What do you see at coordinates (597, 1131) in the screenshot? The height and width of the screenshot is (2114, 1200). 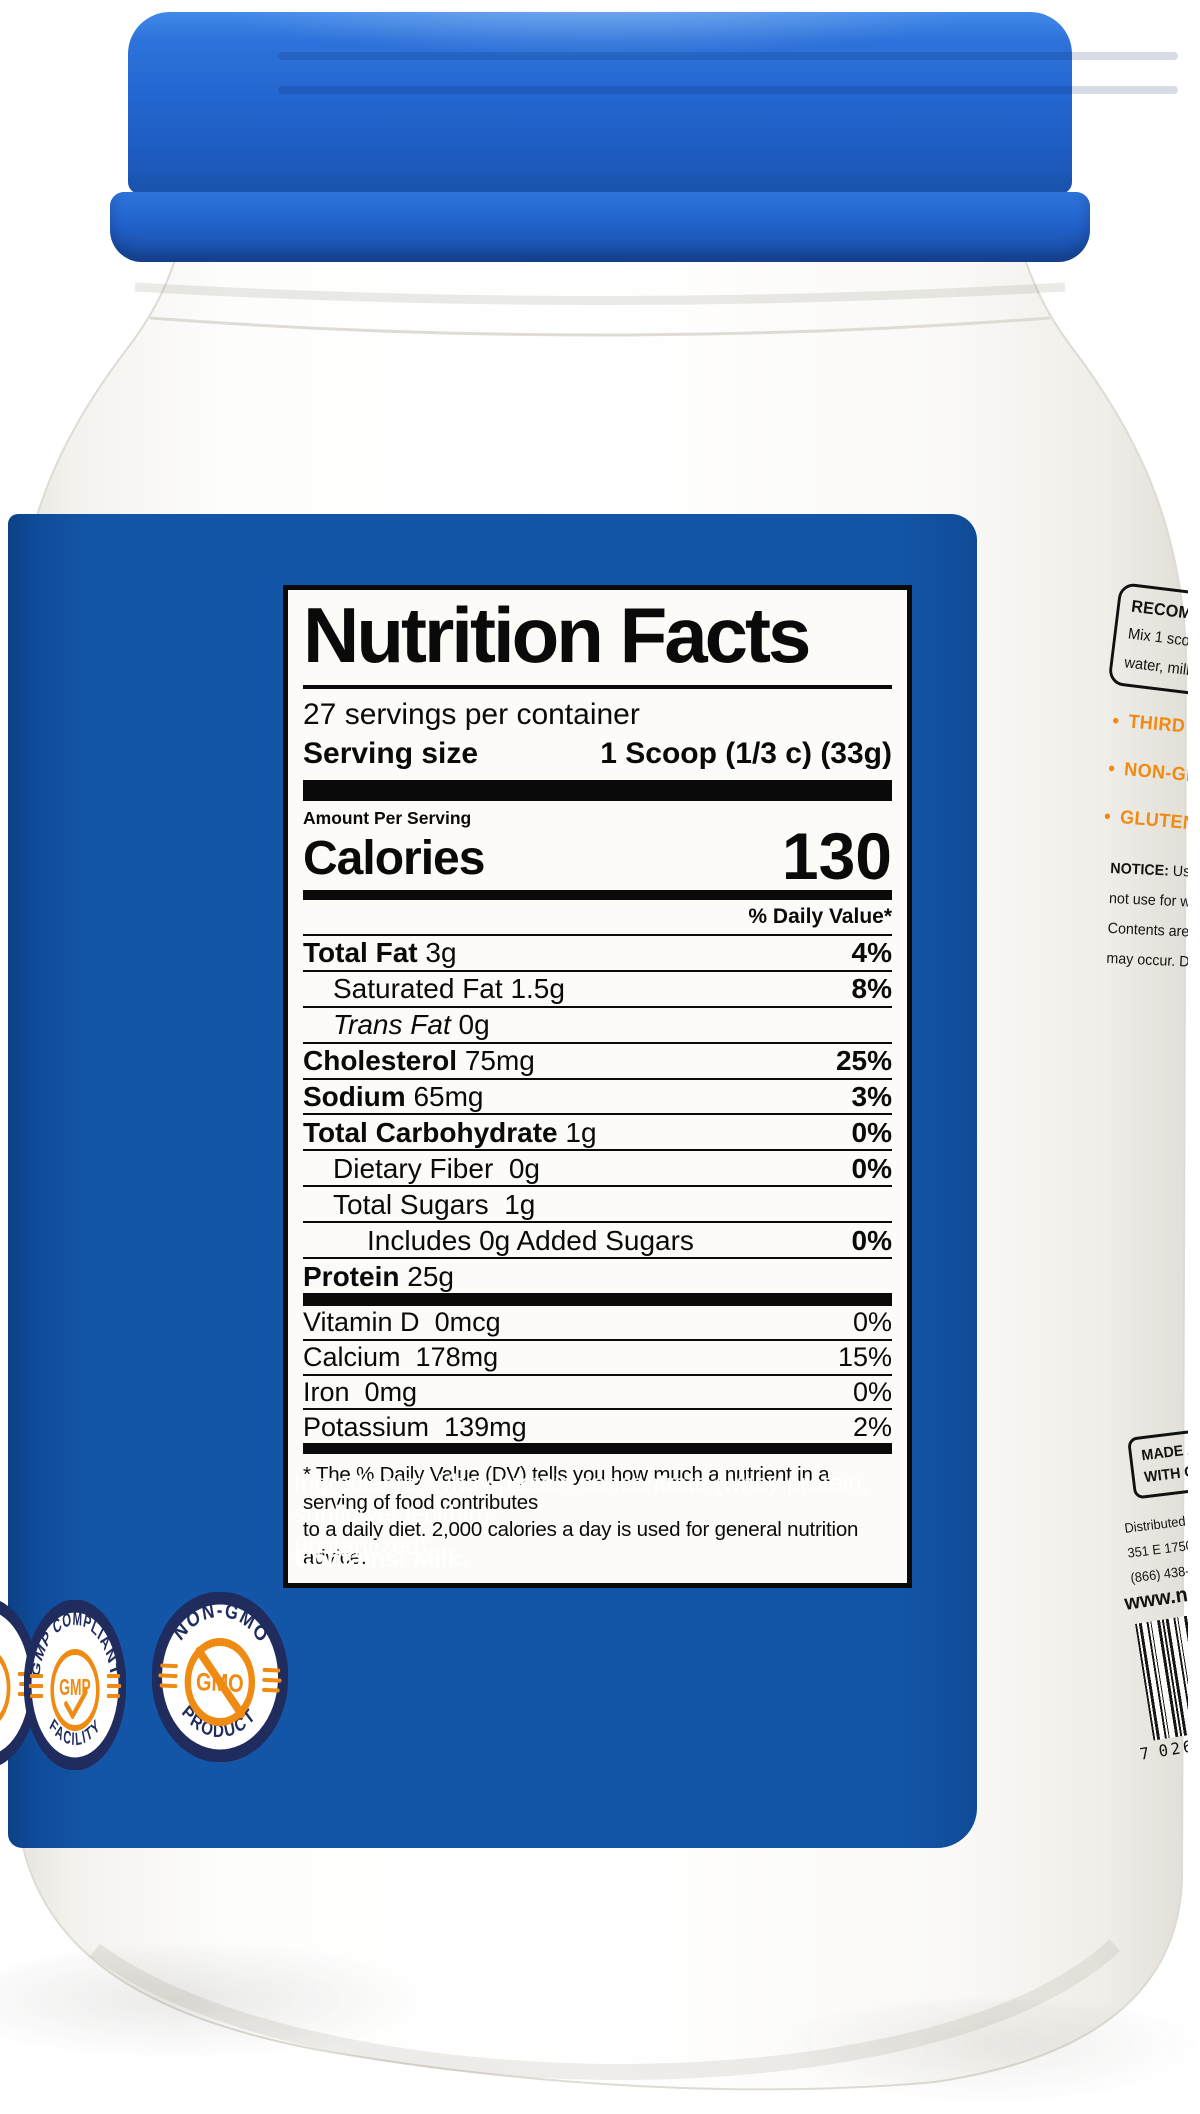 I see `nutrient-row: Total Carbohydrate 1g 0%` at bounding box center [597, 1131].